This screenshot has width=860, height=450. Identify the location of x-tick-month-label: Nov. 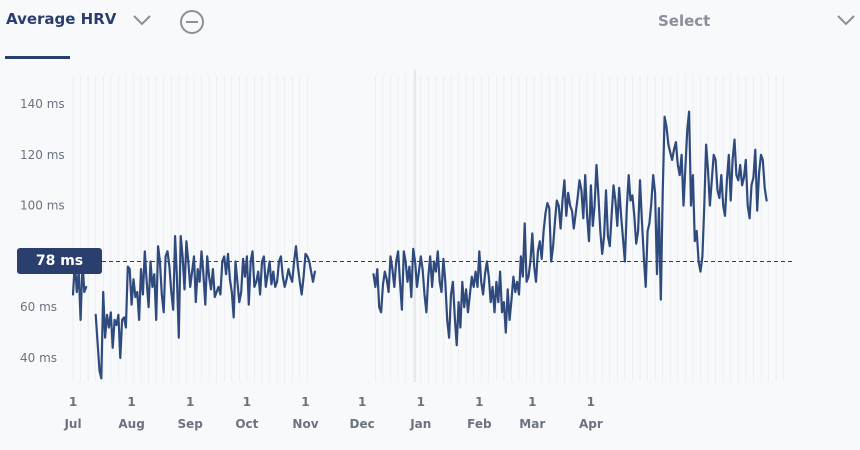
(305, 424).